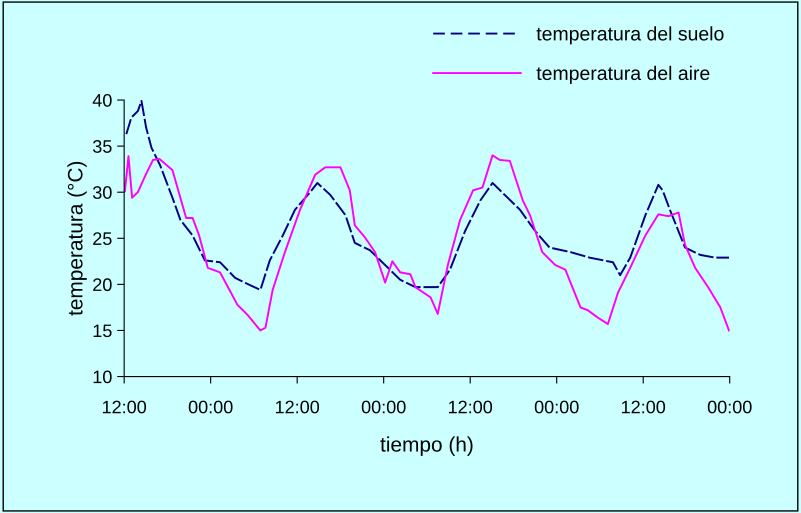 This screenshot has width=801, height=513. What do you see at coordinates (103, 377) in the screenshot?
I see `y-tick-label: 10` at bounding box center [103, 377].